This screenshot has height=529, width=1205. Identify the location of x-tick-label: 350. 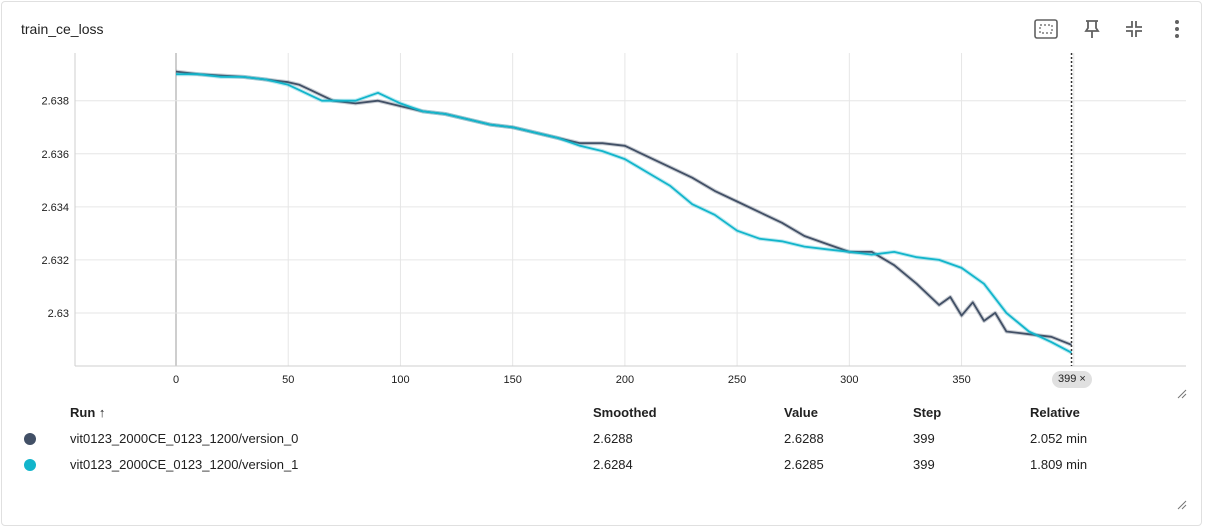
(961, 380).